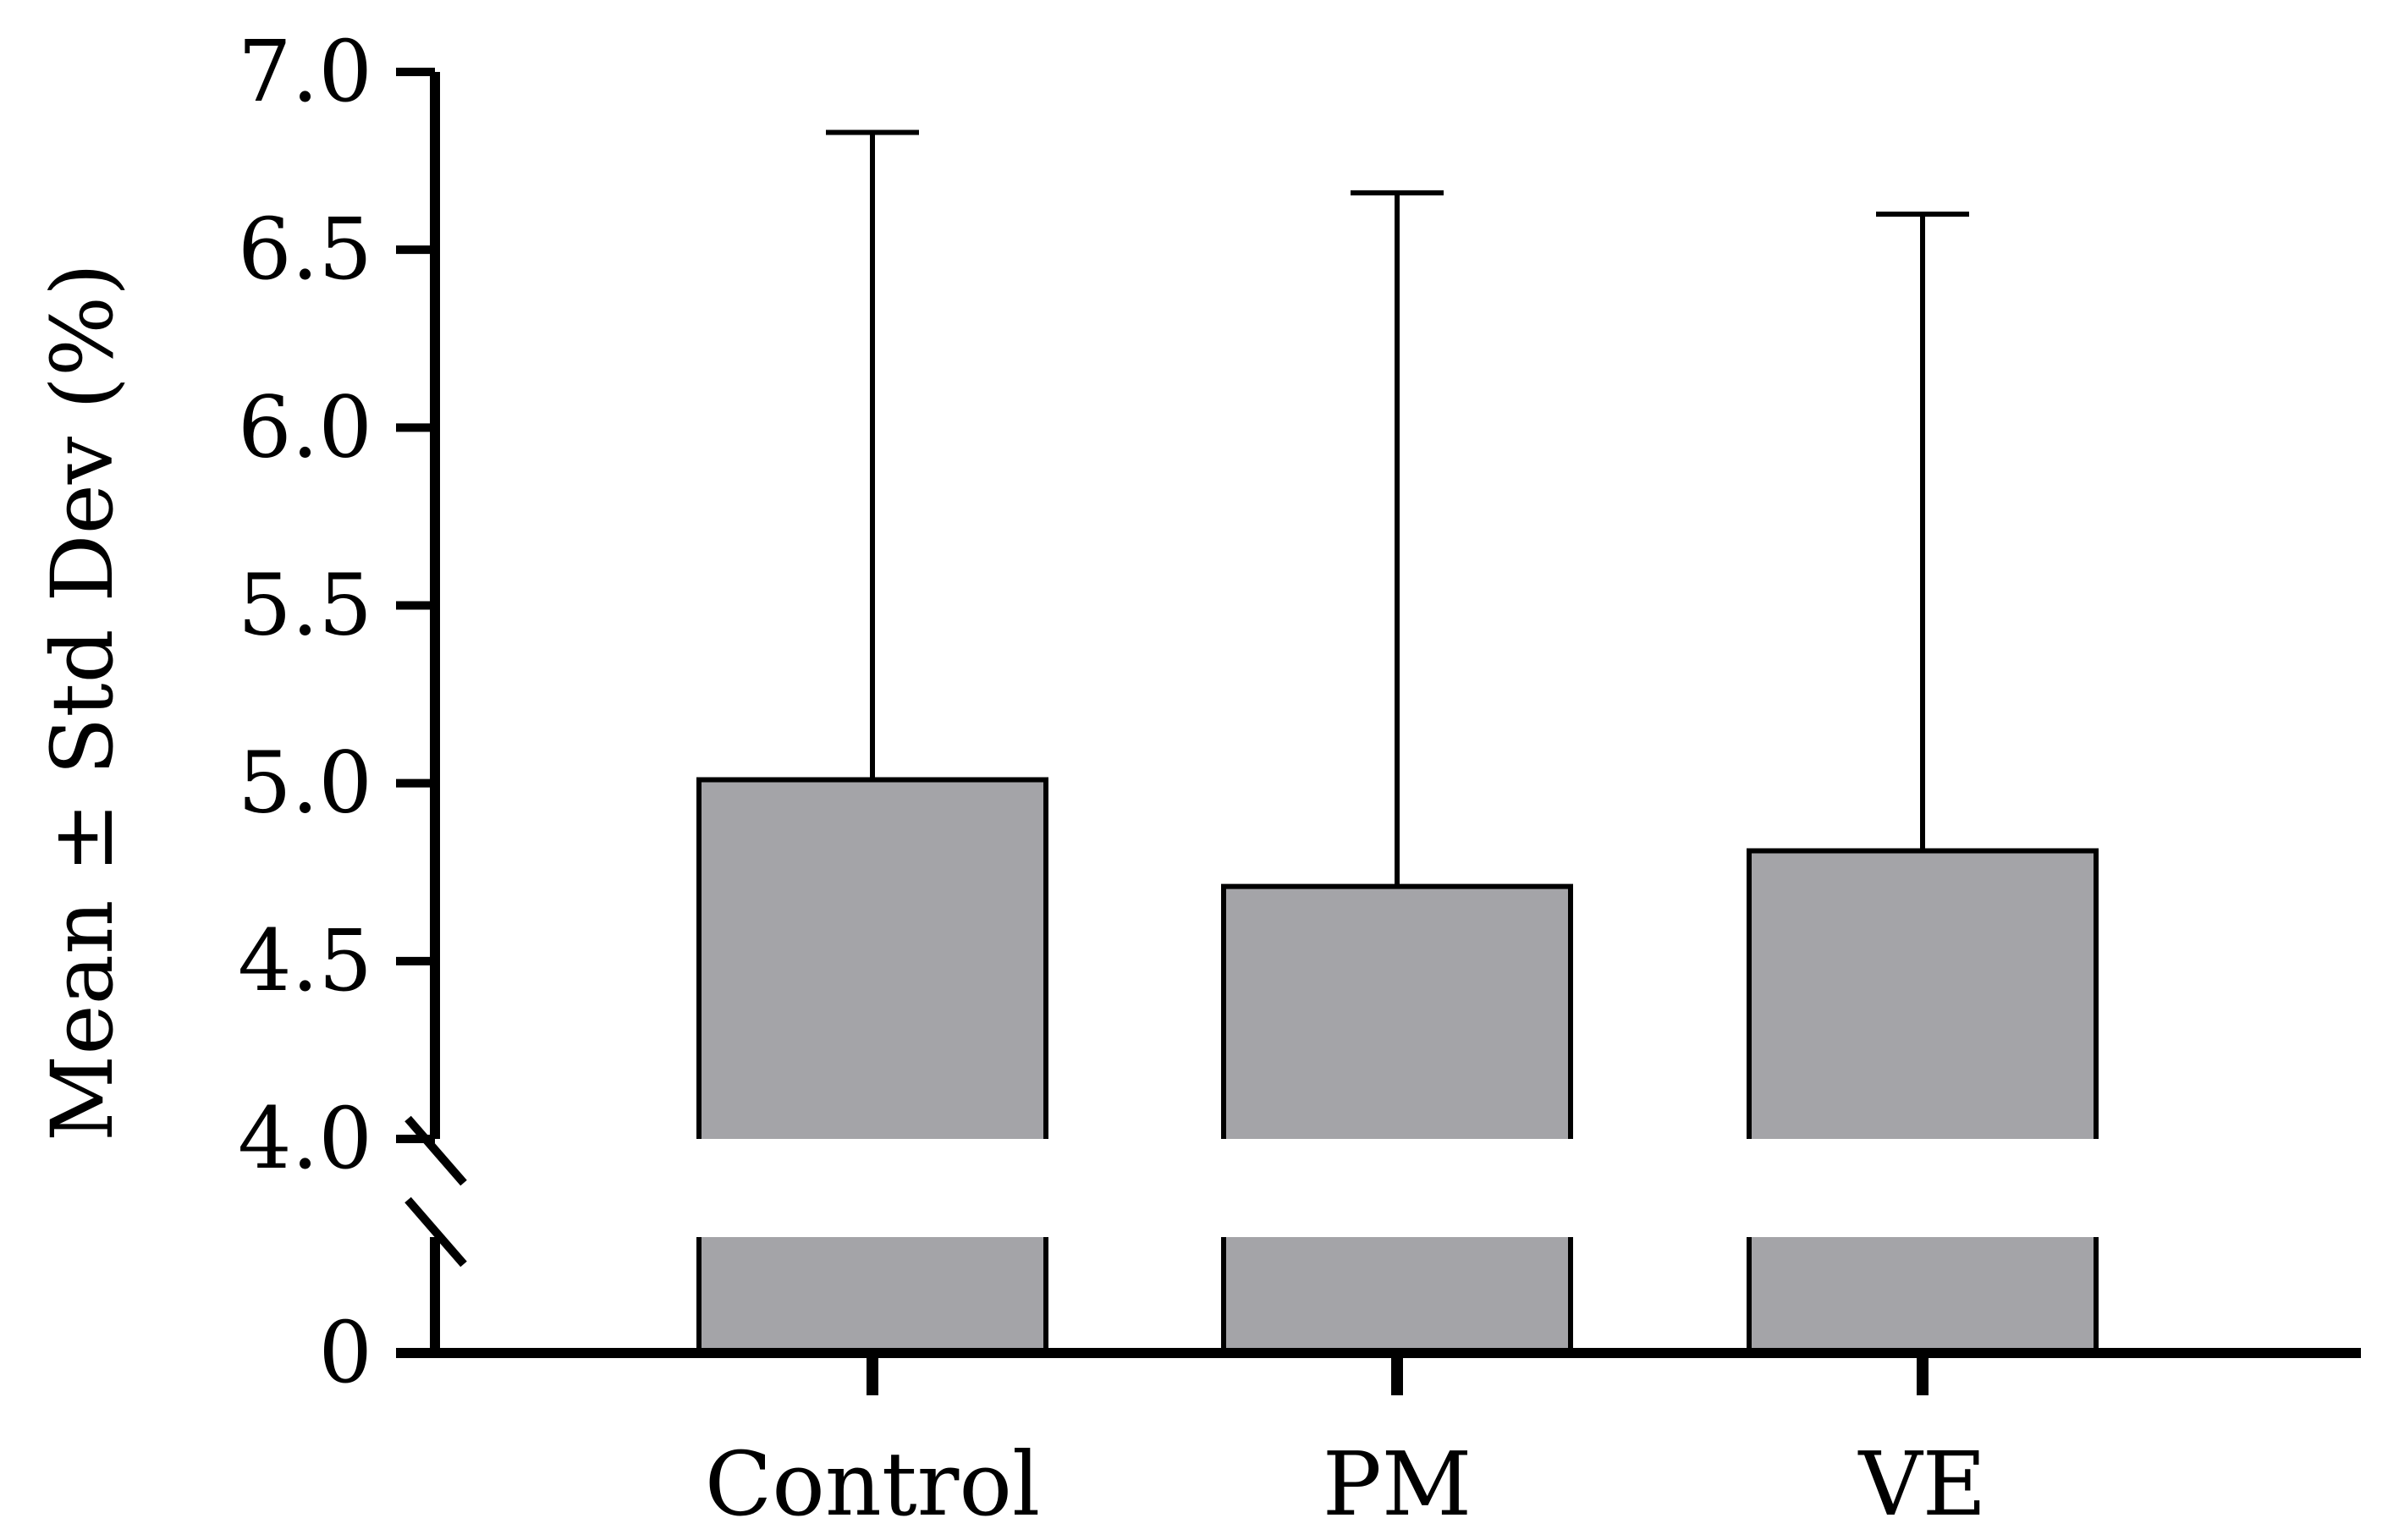 This screenshot has height=1540, width=2388. What do you see at coordinates (305, 71) in the screenshot?
I see `y-tick-label-7.0: 7.0` at bounding box center [305, 71].